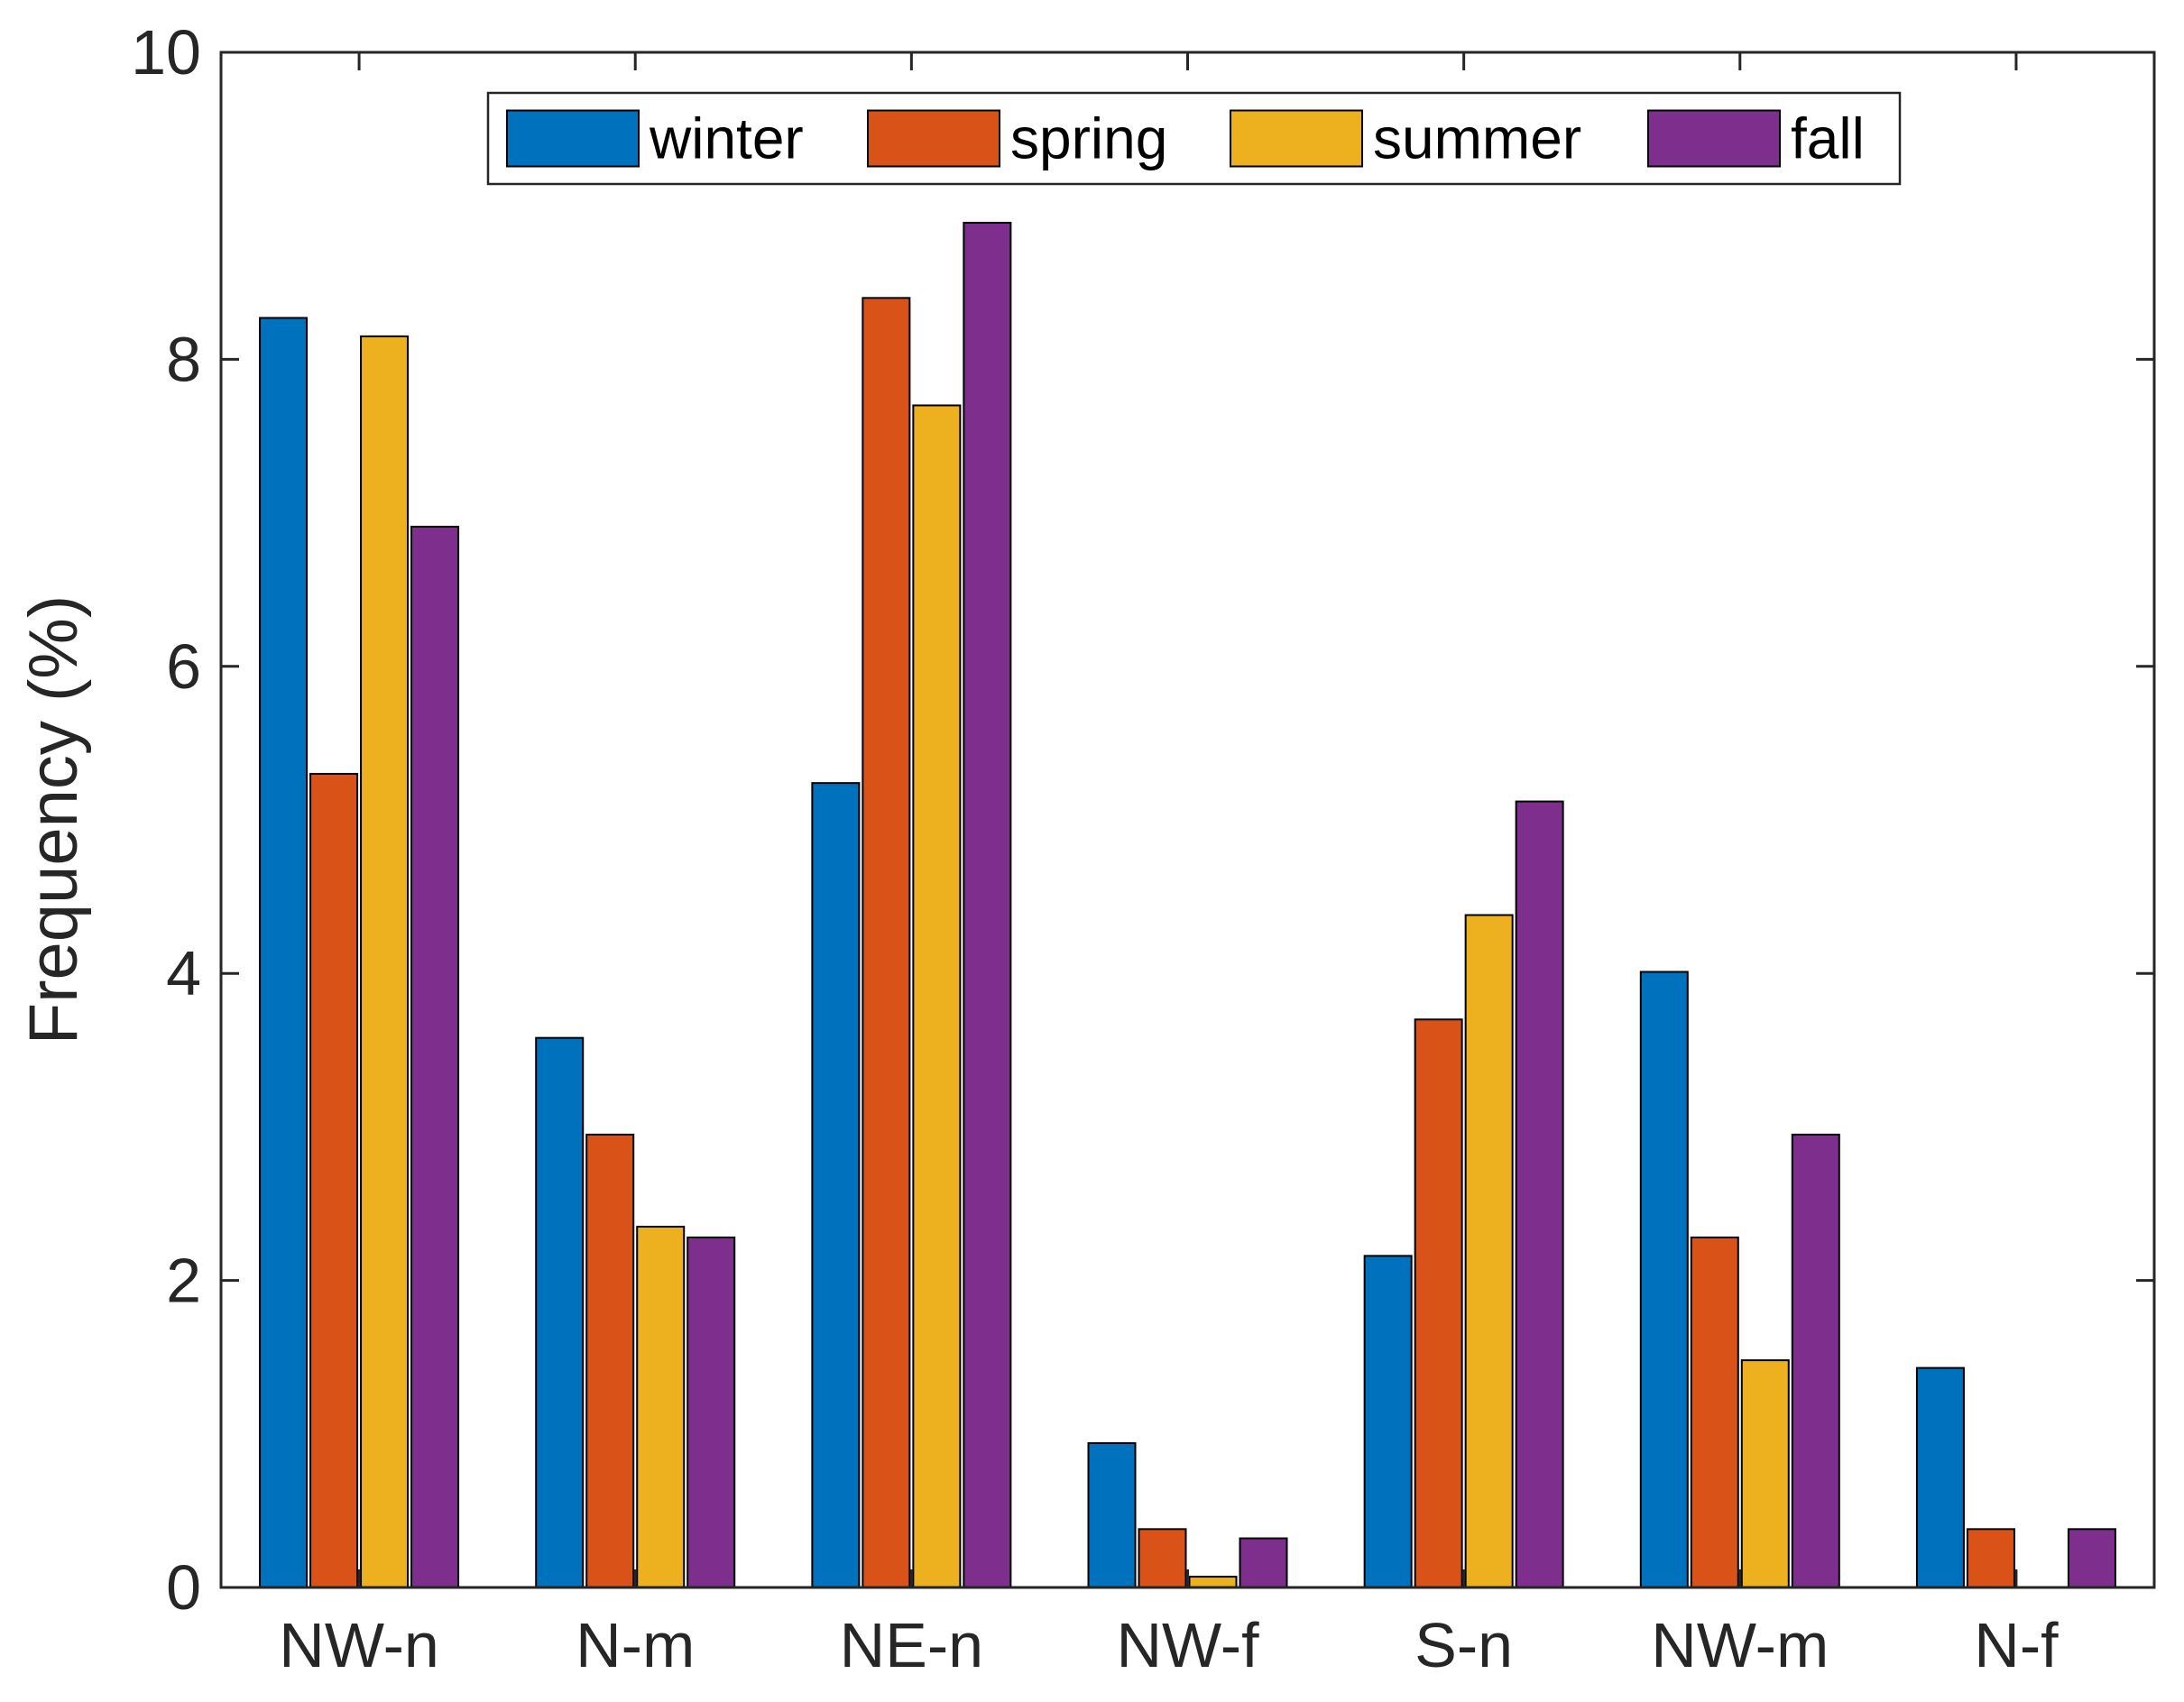 This screenshot has height=1702, width=2184. What do you see at coordinates (911, 1645) in the screenshot?
I see `x-tick-label-NE-n: NE-n` at bounding box center [911, 1645].